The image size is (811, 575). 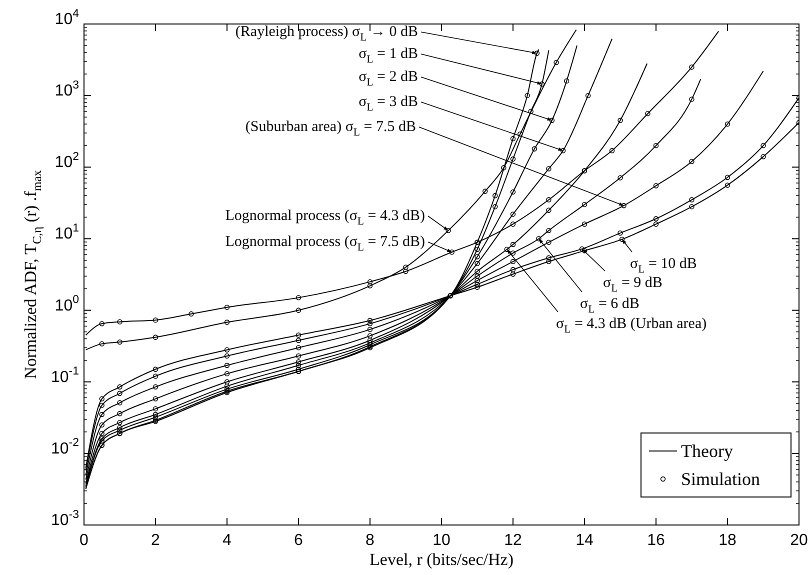 What do you see at coordinates (631, 326) in the screenshot?
I see `annotation: σ$_{L}$ = 4.3 dB (Urban area)` at bounding box center [631, 326].